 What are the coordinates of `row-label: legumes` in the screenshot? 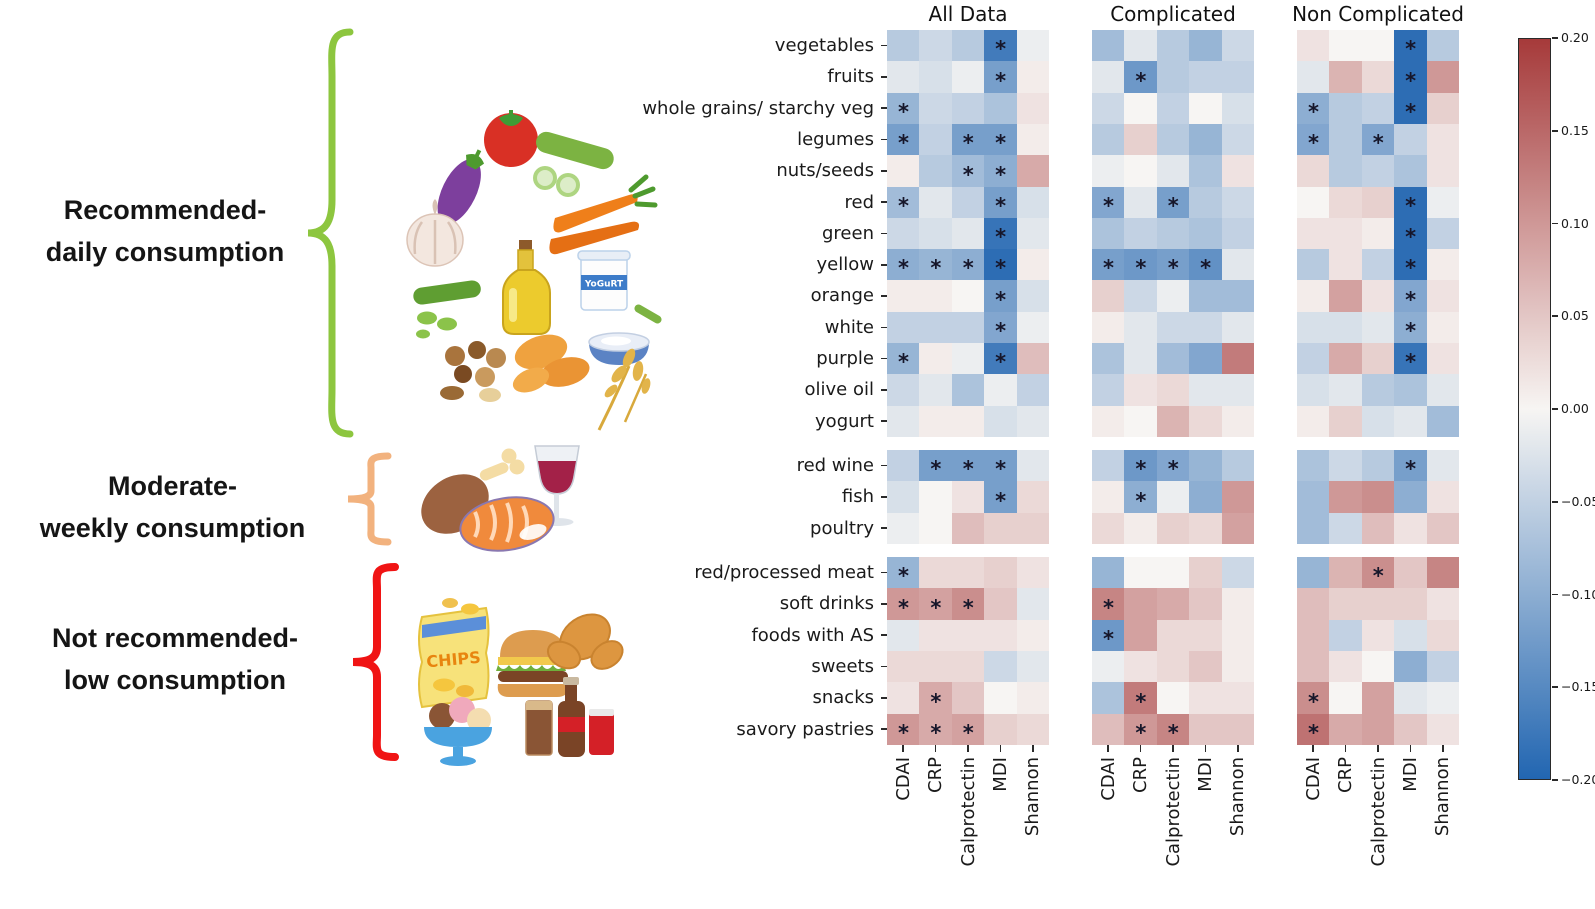 It's located at (835, 139).